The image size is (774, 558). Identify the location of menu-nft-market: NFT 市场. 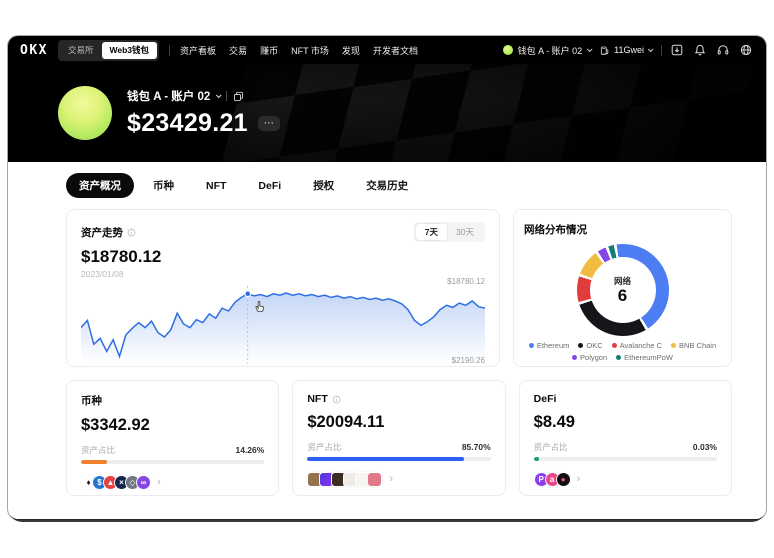
(310, 50).